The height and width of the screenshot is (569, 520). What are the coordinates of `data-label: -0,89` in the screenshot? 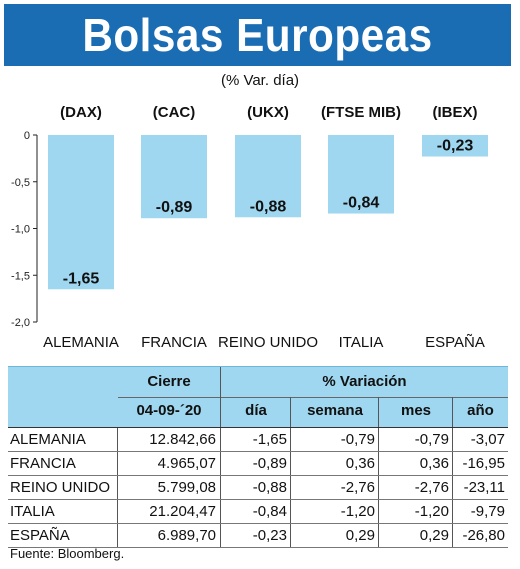 It's located at (174, 207).